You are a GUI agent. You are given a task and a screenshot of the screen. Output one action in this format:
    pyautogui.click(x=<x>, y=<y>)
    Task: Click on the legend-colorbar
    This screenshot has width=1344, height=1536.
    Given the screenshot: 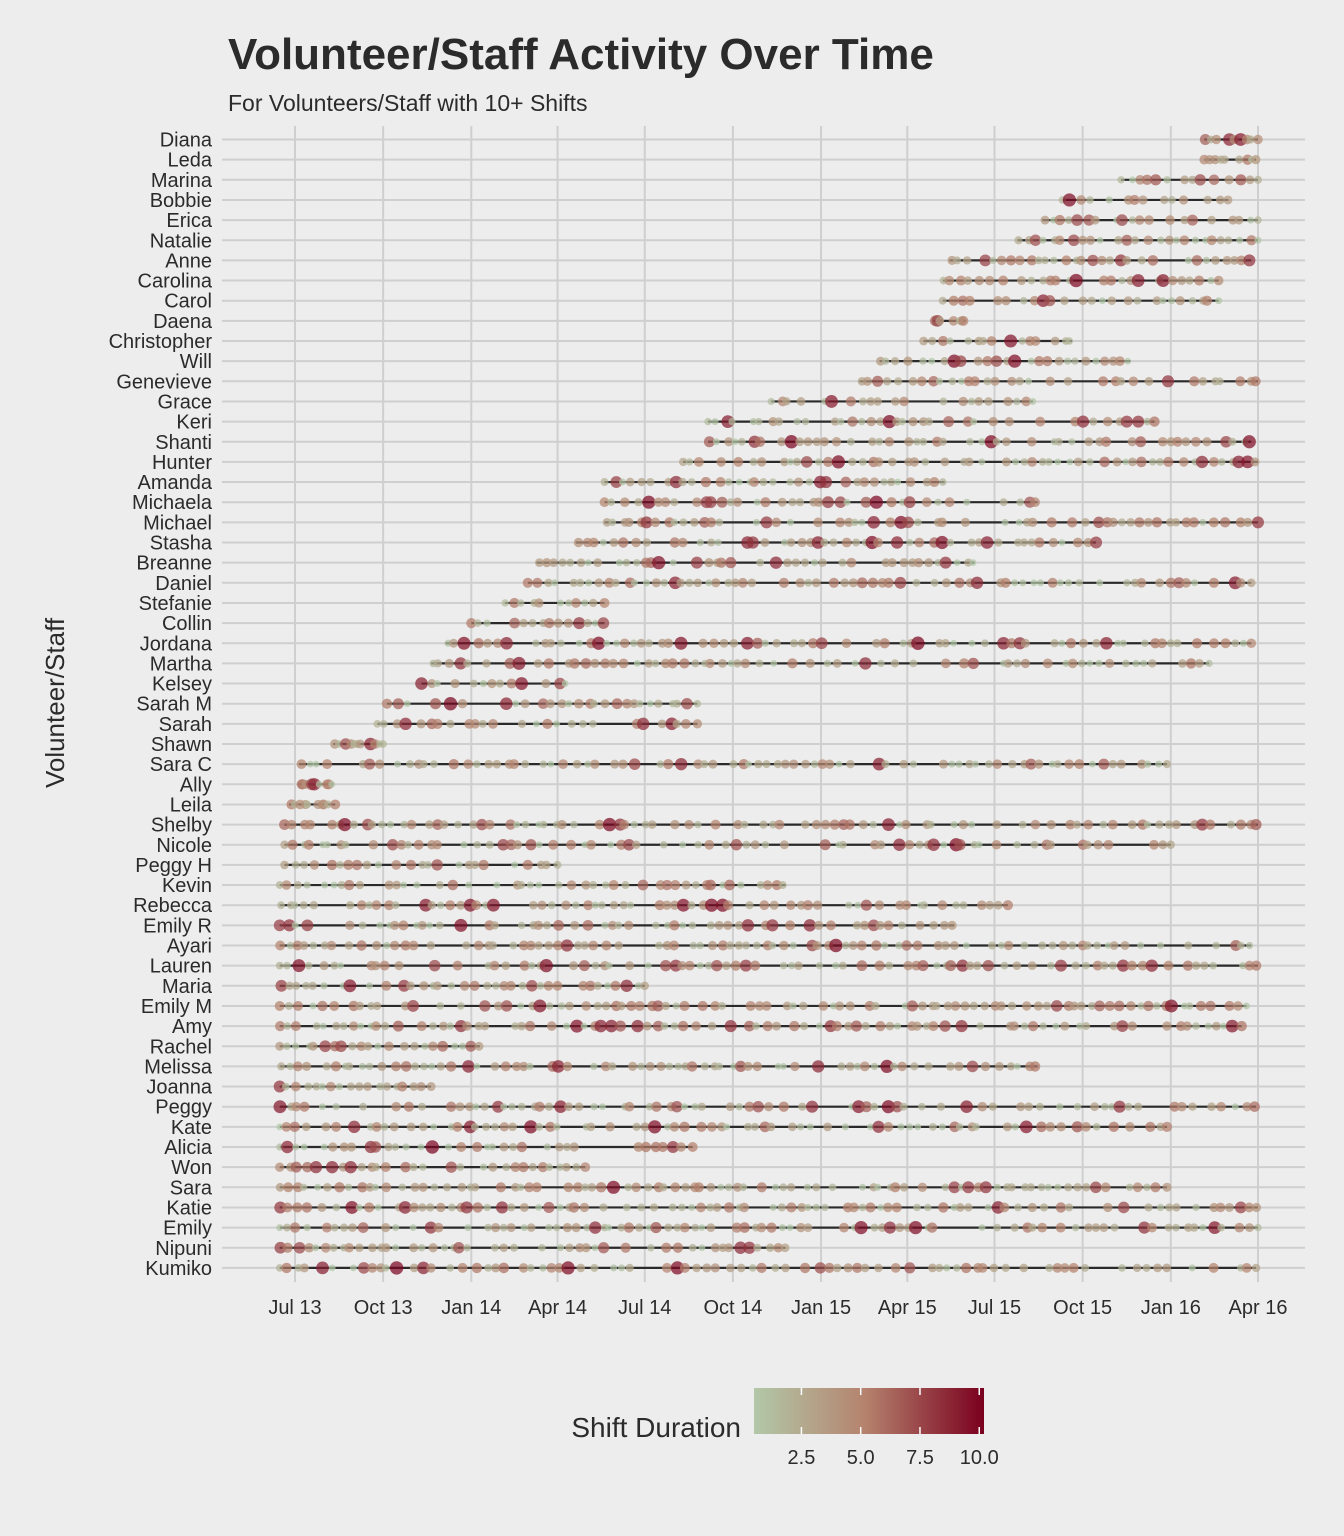 What is the action you would take?
    pyautogui.click(x=869, y=1411)
    